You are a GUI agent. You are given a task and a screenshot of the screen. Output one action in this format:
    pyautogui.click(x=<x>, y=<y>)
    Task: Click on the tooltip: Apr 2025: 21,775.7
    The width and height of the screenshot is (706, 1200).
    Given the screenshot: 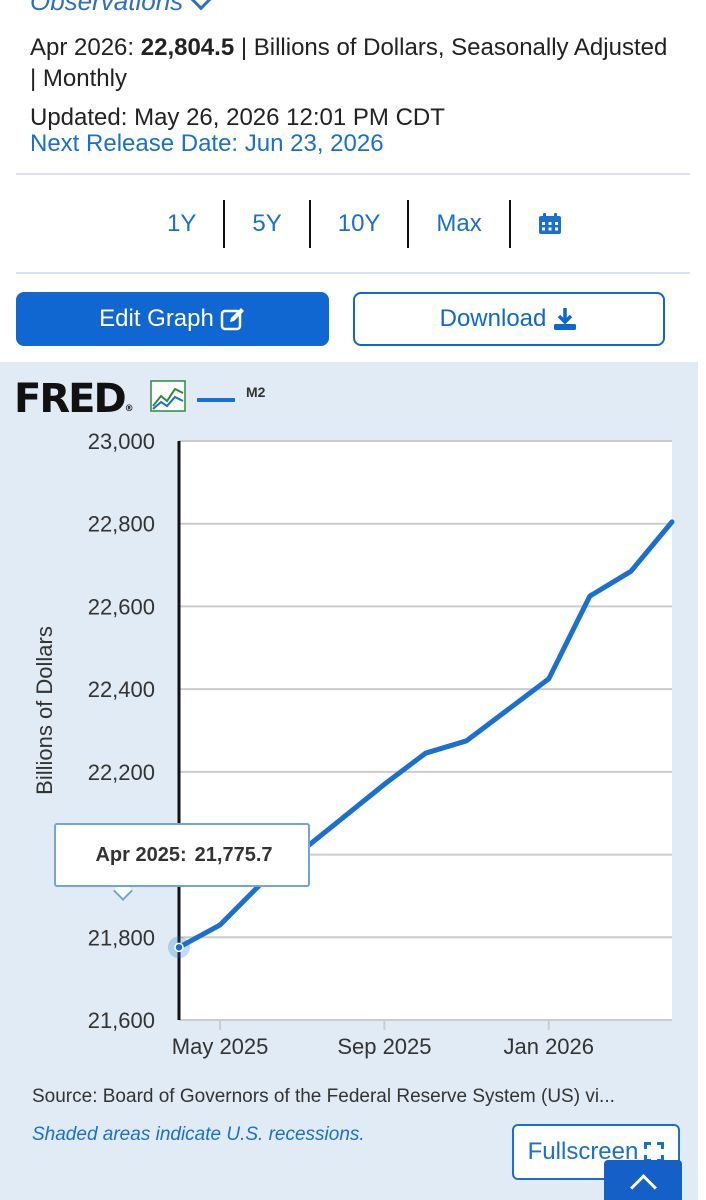 What is the action you would take?
    pyautogui.click(x=182, y=855)
    